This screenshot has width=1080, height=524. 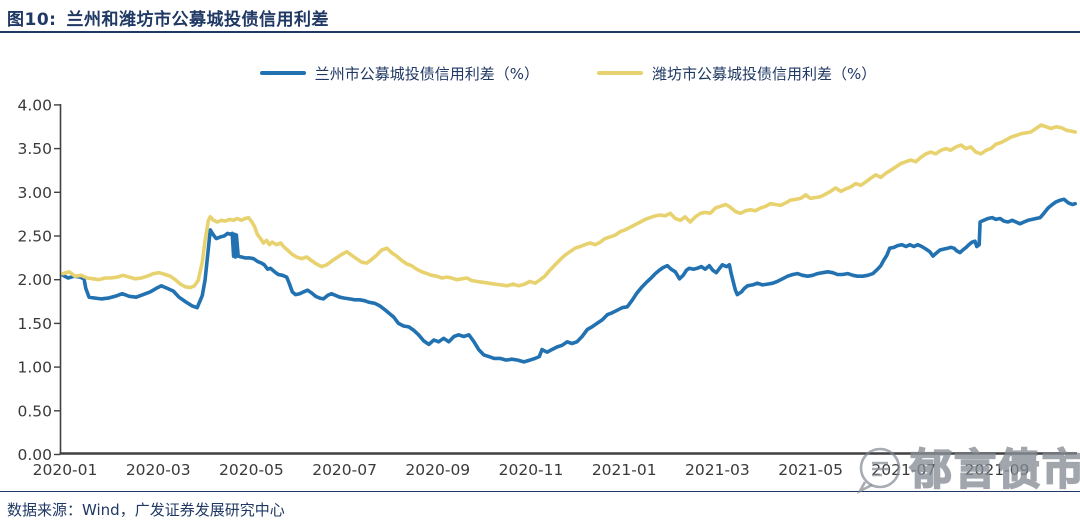 What do you see at coordinates (34, 193) in the screenshot?
I see `y-tick-label: 3.00` at bounding box center [34, 193].